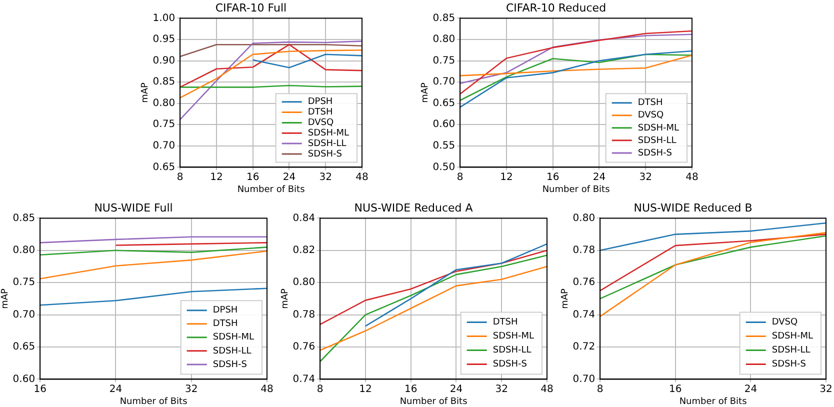 This screenshot has height=407, width=834. Describe the element at coordinates (304, 250) in the screenshot. I see `y-tick-label: 0.82` at that location.